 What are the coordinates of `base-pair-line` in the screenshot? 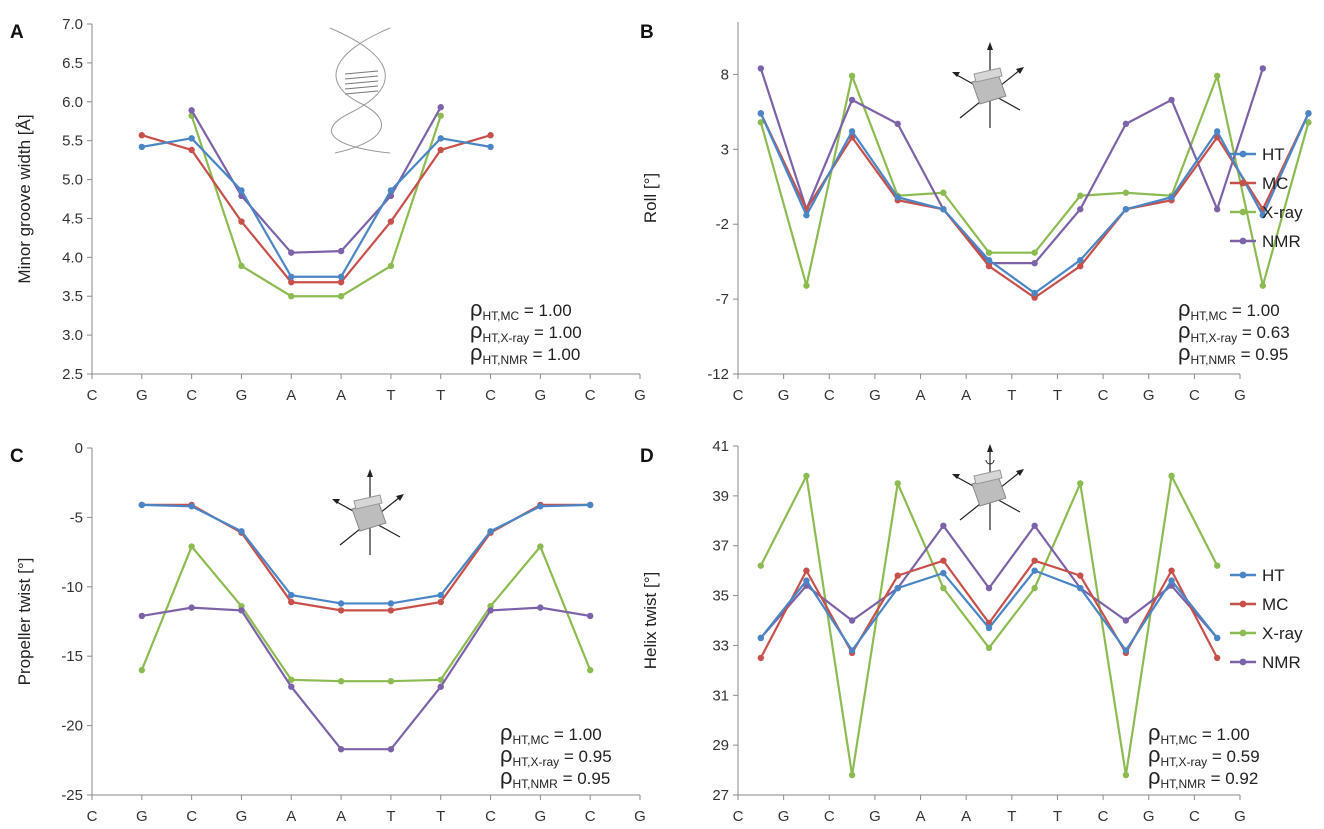 It's located at (361, 72).